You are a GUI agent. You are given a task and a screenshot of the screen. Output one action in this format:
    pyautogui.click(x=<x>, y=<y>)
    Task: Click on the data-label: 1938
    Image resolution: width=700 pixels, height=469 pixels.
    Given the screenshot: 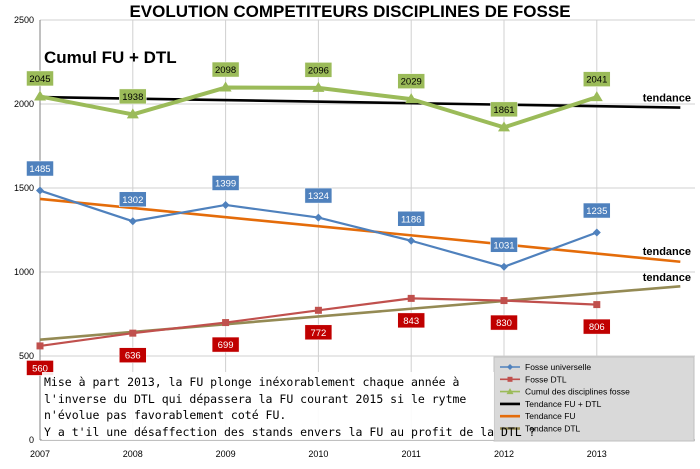 What is the action you would take?
    pyautogui.click(x=132, y=97)
    